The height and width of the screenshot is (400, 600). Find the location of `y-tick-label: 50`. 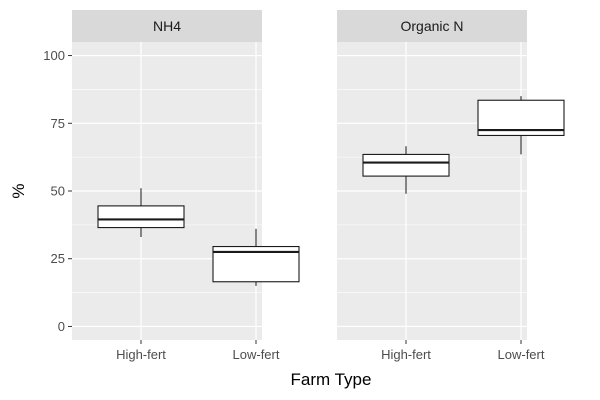

y-tick-label: 50 is located at coordinates (58, 191).